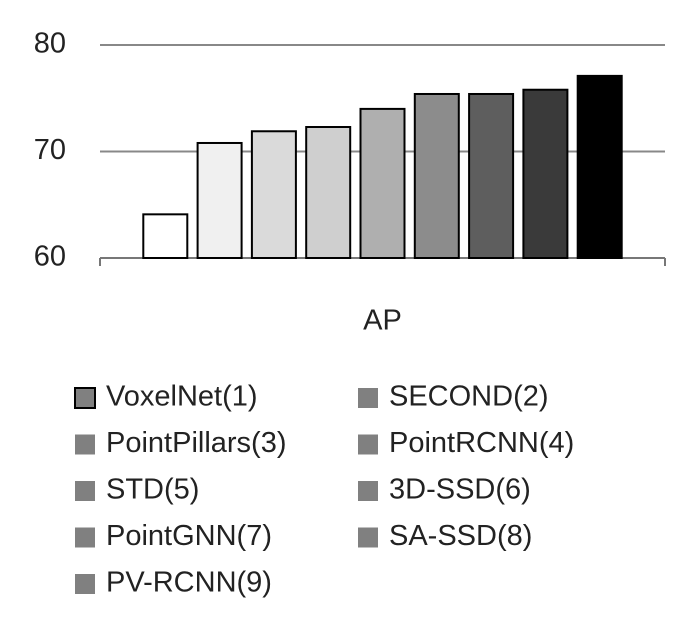  Describe the element at coordinates (382, 321) in the screenshot. I see `x-tick-label: AP` at that location.